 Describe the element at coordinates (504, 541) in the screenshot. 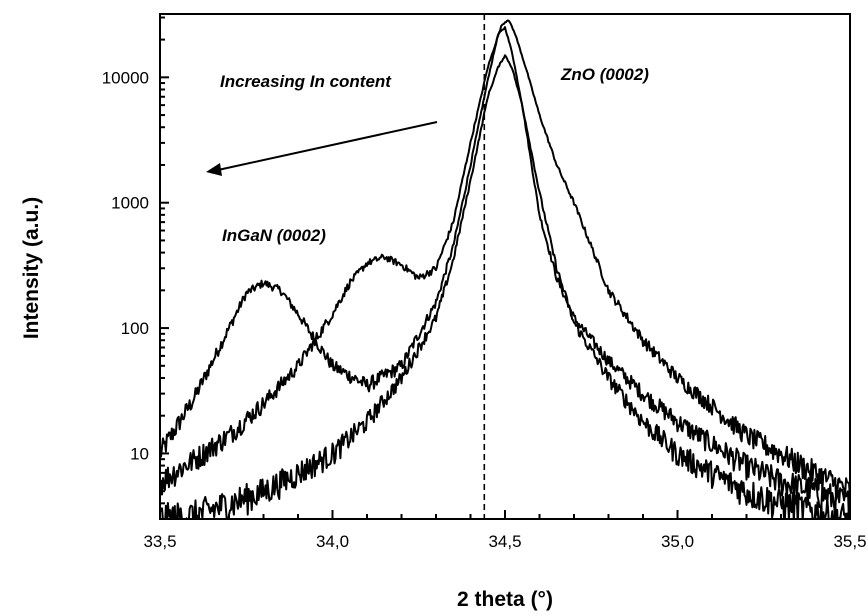

I see `x-tick-label: 34,5` at that location.